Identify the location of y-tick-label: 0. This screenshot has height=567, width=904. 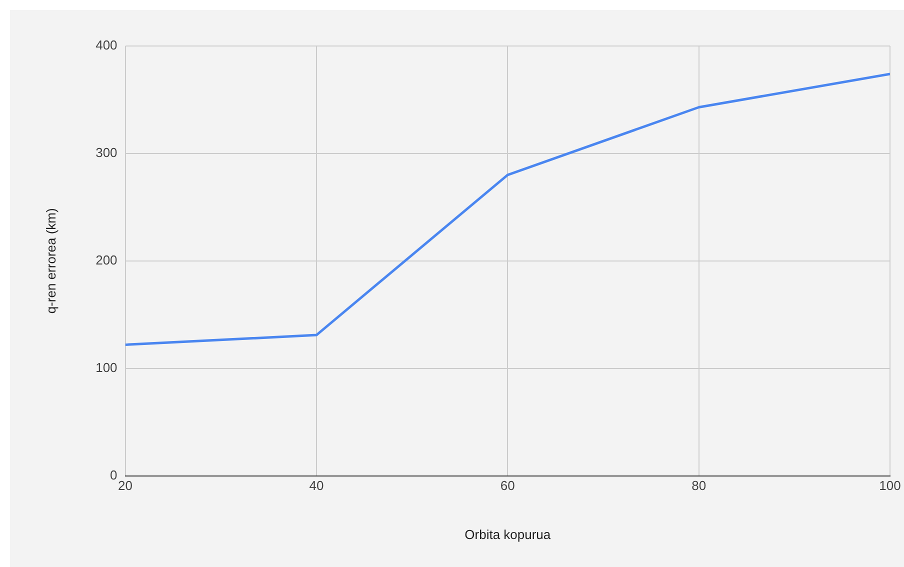
(114, 474).